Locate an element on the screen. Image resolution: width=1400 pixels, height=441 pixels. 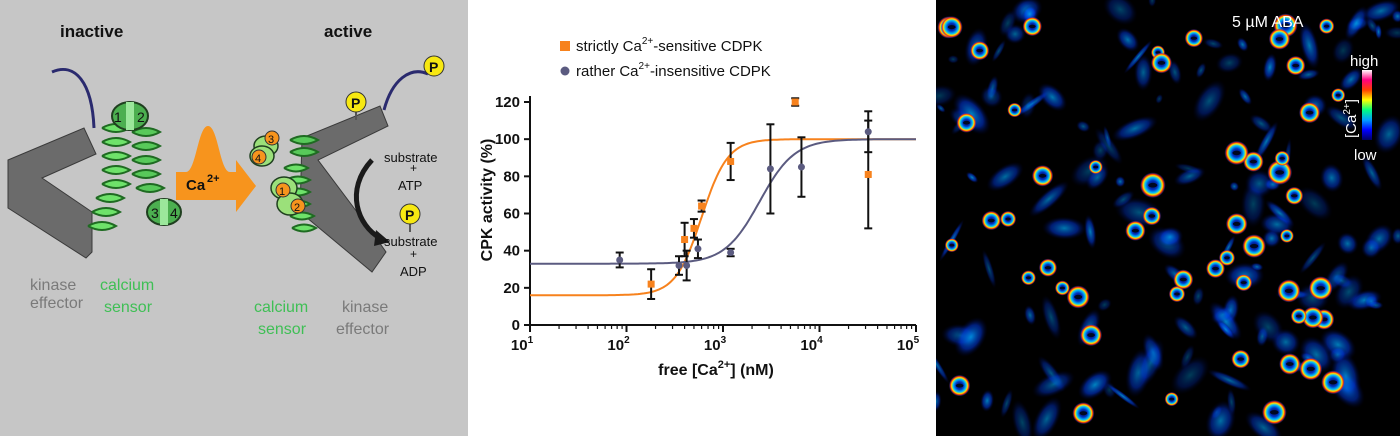
svg-text: P is located at coordinates (355, 103).